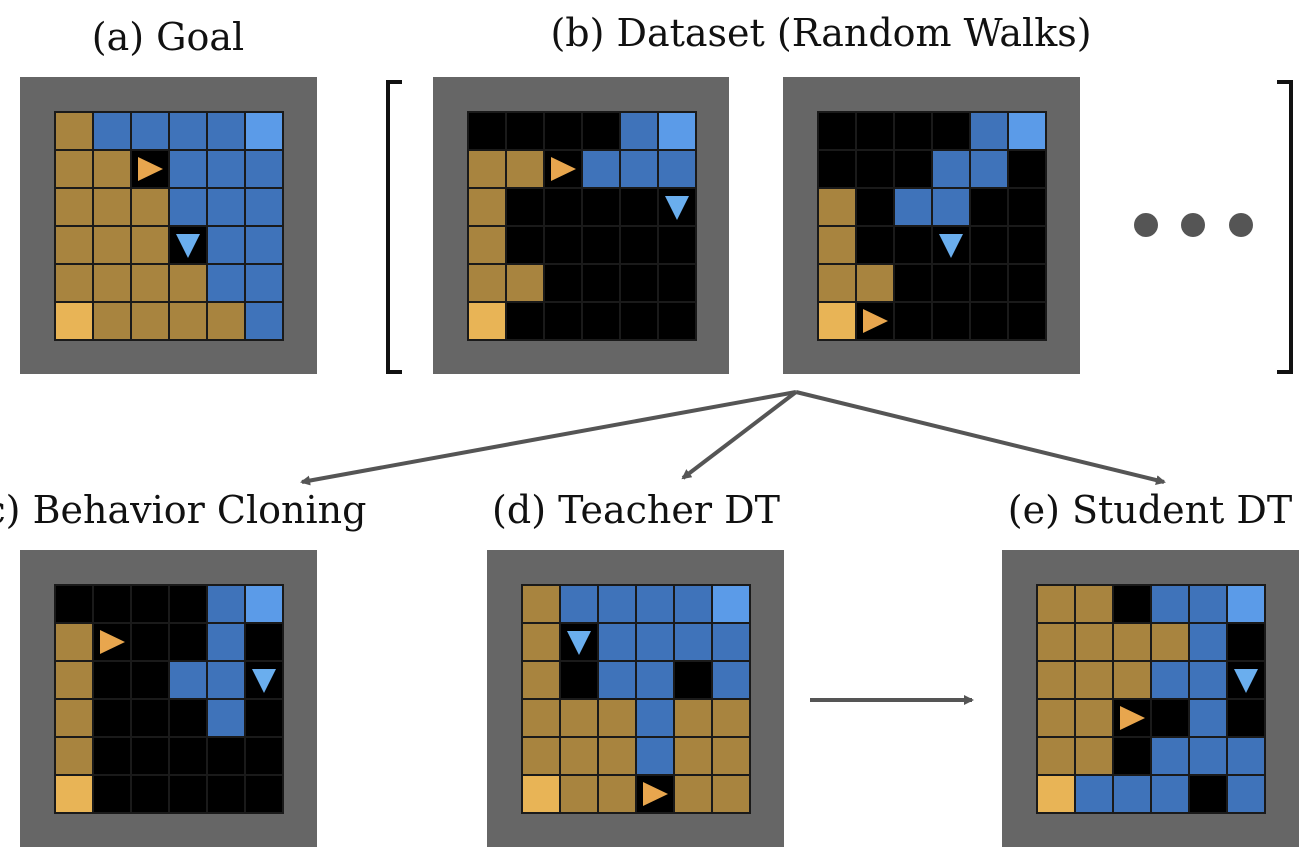  What do you see at coordinates (932, 226) in the screenshot?
I see `walk-2-grid` at bounding box center [932, 226].